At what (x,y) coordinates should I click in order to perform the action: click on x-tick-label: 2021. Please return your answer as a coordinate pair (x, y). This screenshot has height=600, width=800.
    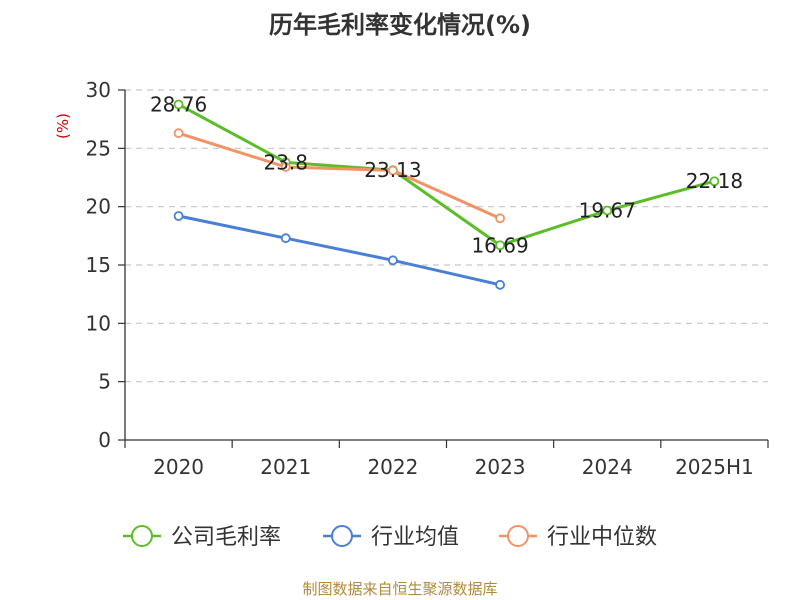
    Looking at the image, I should click on (285, 467).